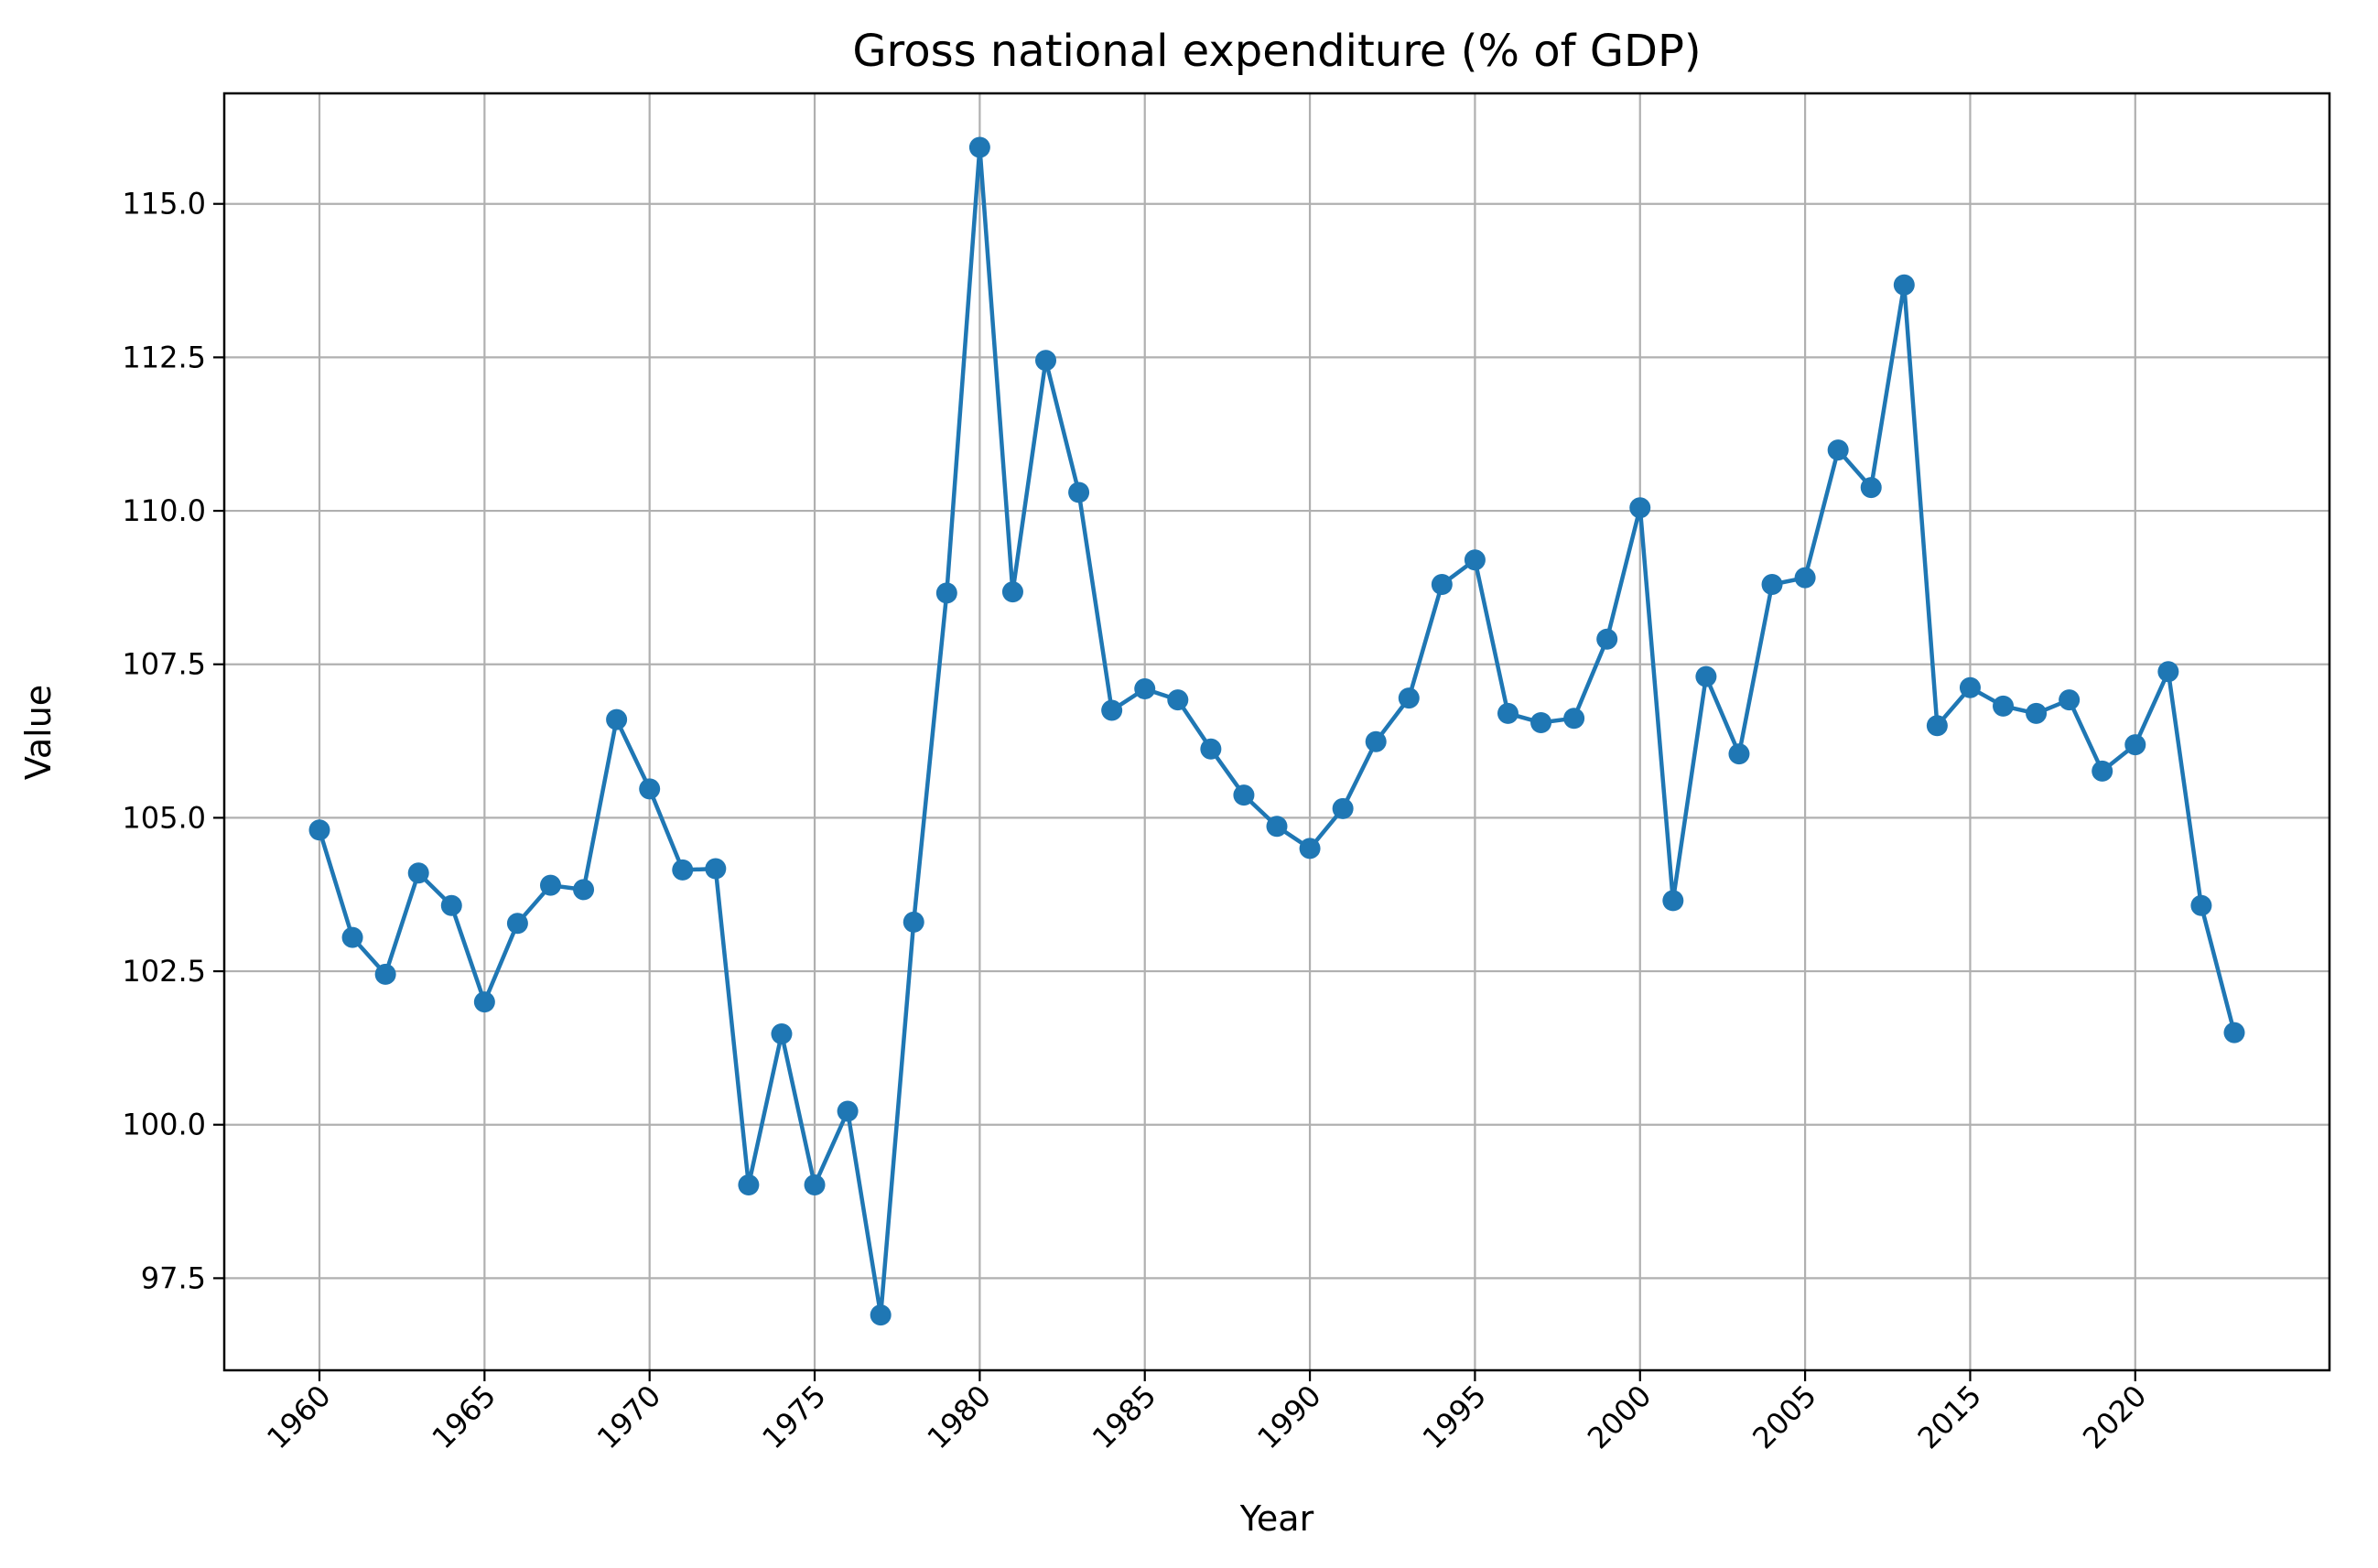  I want to click on y-tick-label: 112.5, so click(164, 357).